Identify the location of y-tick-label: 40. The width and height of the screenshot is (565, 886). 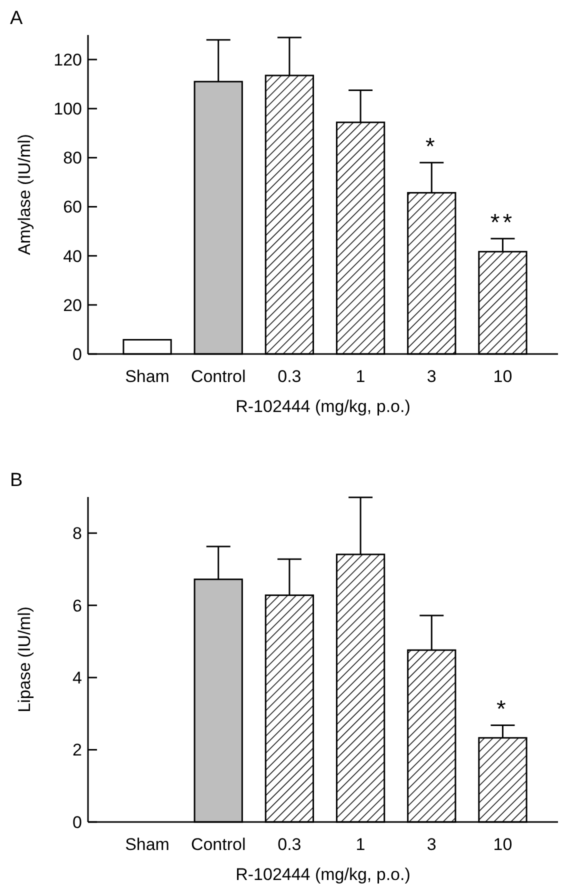
(72, 256).